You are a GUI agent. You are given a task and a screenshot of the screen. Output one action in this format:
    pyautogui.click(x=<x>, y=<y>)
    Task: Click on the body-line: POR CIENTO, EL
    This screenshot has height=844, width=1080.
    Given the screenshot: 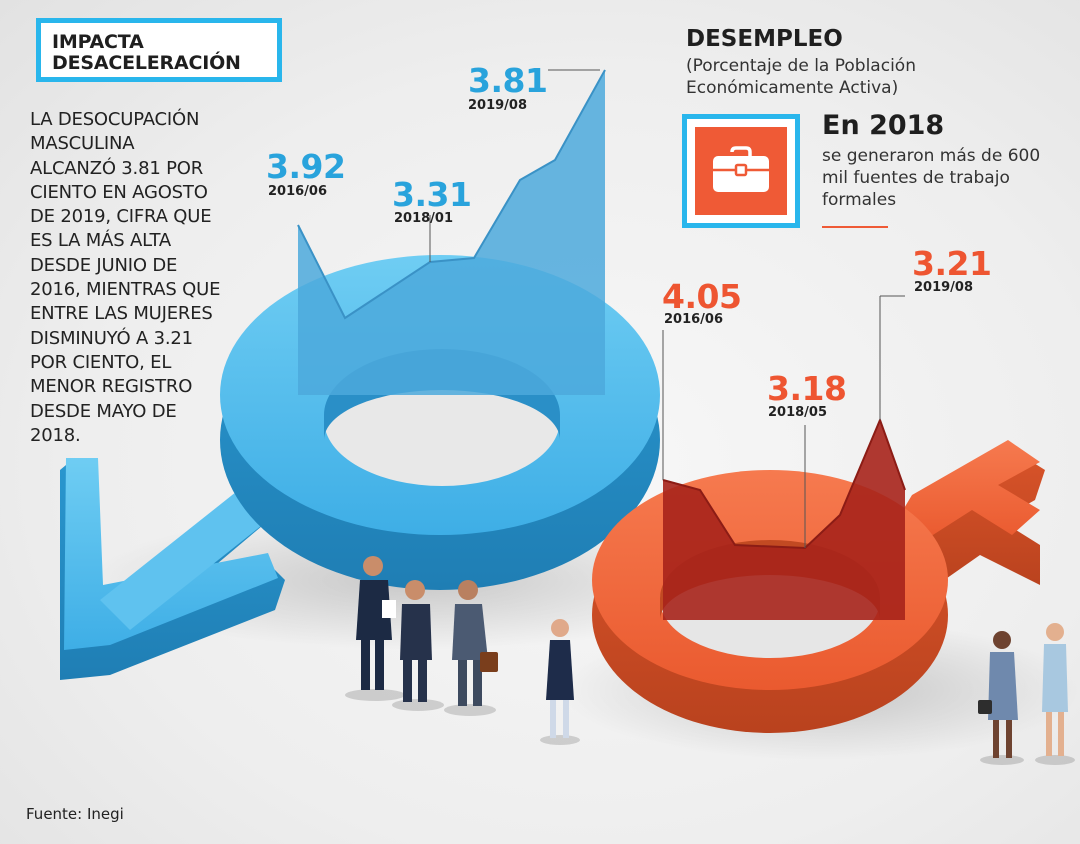 What is the action you would take?
    pyautogui.click(x=101, y=362)
    